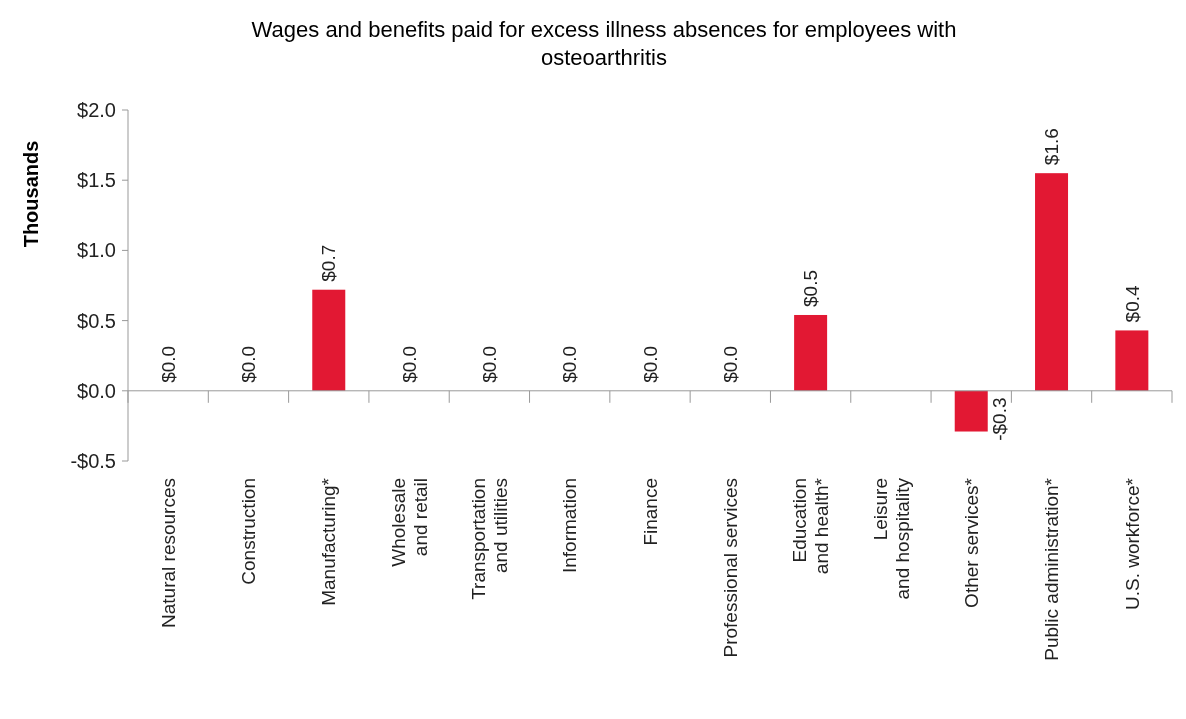 The image size is (1186, 719). What do you see at coordinates (811, 526) in the screenshot?
I see `x-tick-label: Education and health*` at bounding box center [811, 526].